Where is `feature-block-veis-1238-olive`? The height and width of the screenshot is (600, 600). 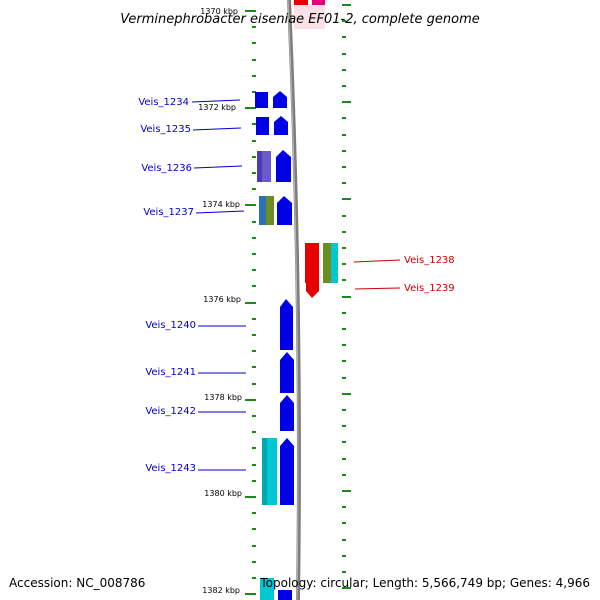 feature-block-veis-1238-olive is located at coordinates (327, 263).